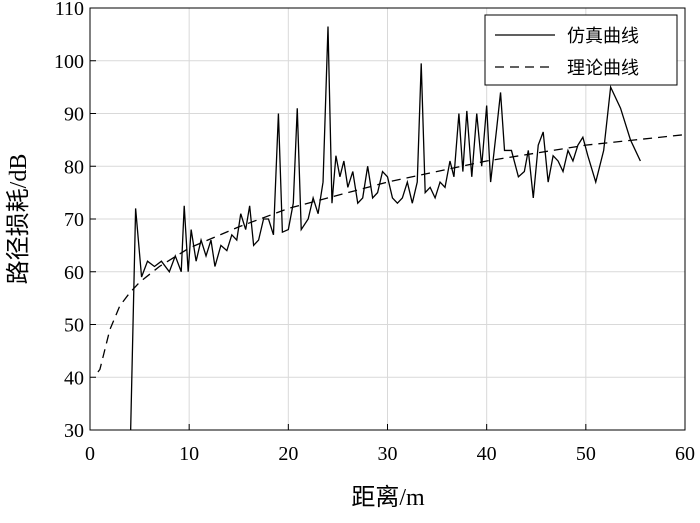  Describe the element at coordinates (74, 167) in the screenshot. I see `y-tick-label: 80` at that location.